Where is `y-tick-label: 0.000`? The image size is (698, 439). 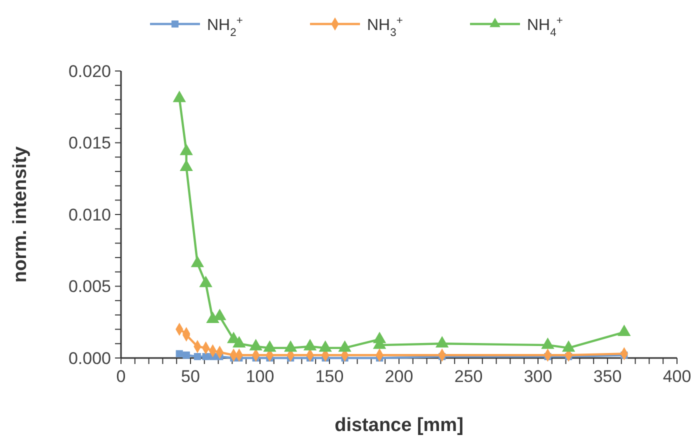
y-tick-label: 0.000 is located at coordinates (89, 358).